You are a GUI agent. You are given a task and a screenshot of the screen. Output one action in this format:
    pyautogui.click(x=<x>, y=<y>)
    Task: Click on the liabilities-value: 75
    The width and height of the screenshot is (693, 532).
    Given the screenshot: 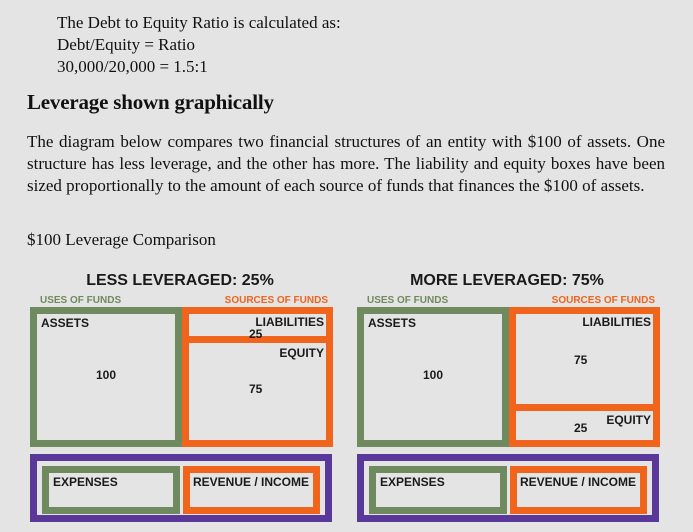 What is the action you would take?
    pyautogui.click(x=581, y=360)
    